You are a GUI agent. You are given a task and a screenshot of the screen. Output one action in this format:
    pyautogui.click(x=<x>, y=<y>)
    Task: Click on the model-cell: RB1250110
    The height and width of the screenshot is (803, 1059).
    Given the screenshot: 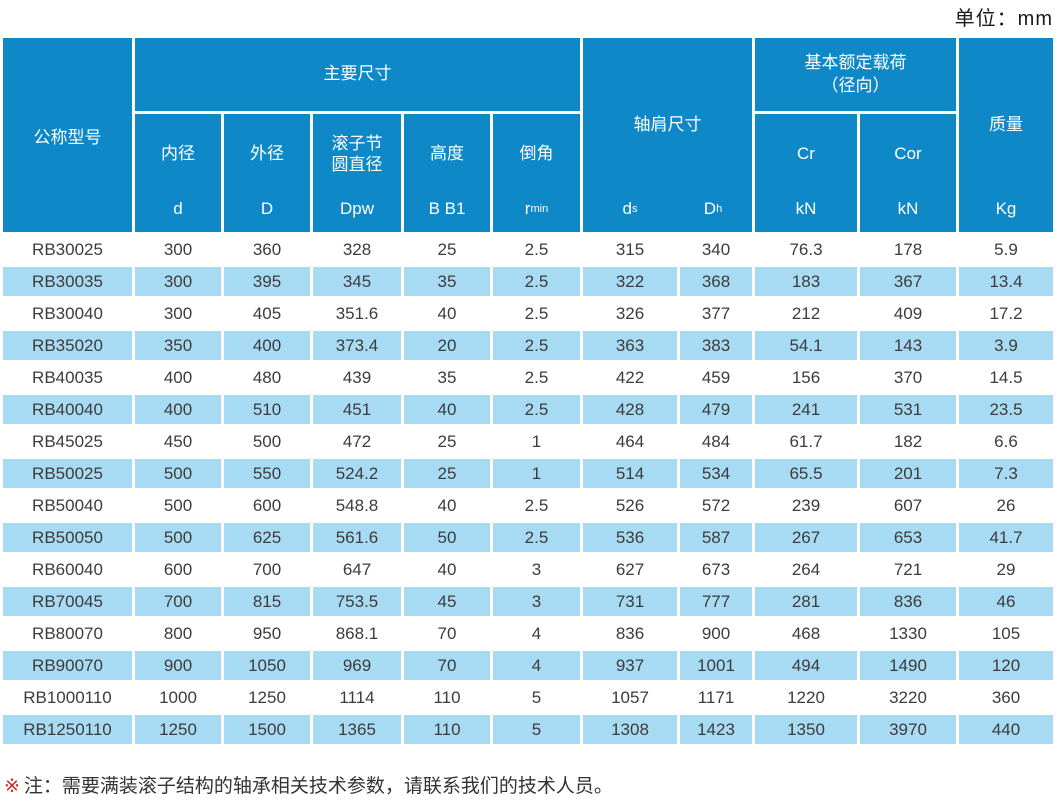 What is the action you would take?
    pyautogui.click(x=67, y=729)
    